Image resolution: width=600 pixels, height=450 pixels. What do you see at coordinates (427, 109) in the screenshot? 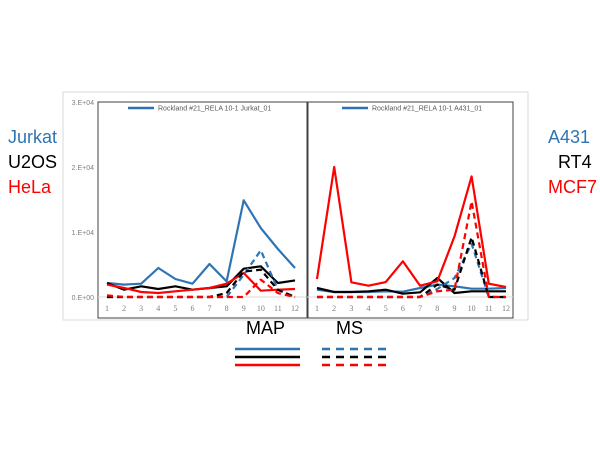
I see `legend-label: Rockland #21_RELA 10-1 A431_01` at bounding box center [427, 109].